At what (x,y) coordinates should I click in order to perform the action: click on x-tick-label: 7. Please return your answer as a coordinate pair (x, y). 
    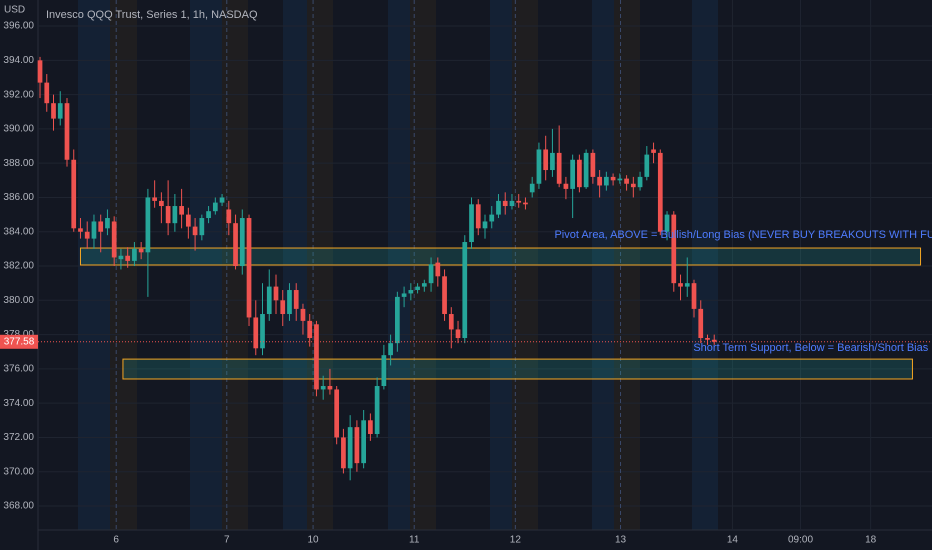
    Looking at the image, I should click on (227, 540).